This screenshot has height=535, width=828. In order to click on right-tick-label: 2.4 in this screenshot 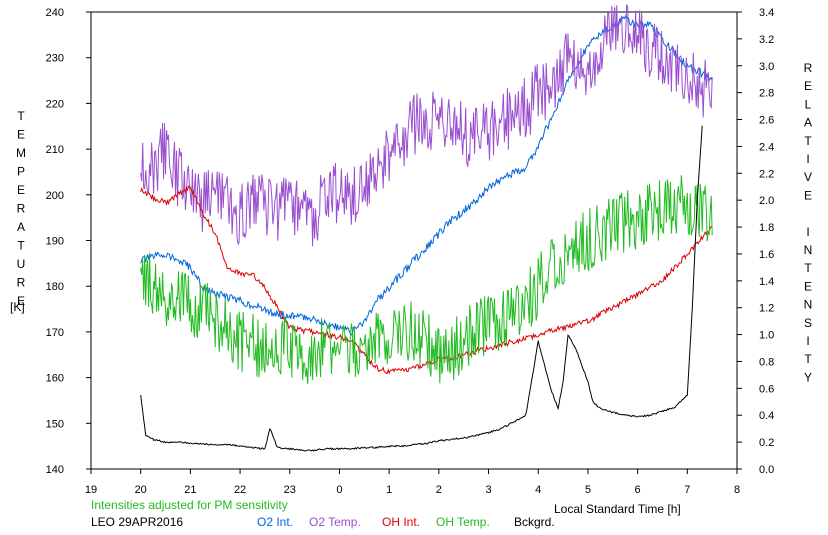, I will do `click(766, 147)`.